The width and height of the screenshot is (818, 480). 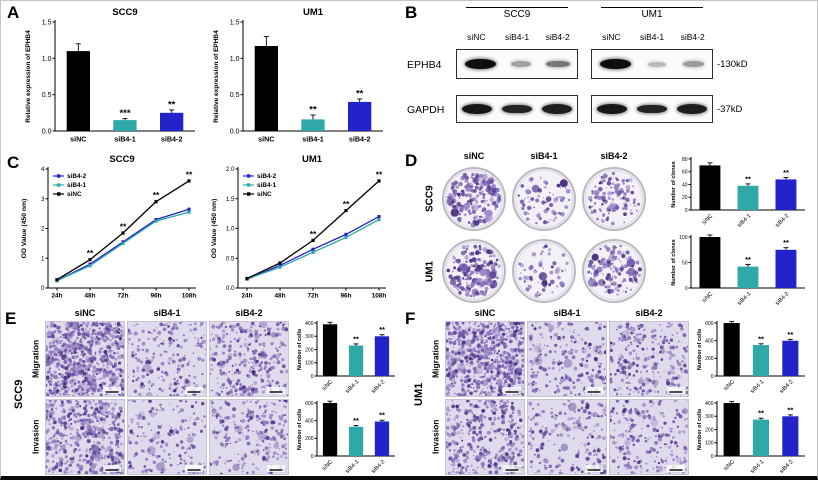 What do you see at coordinates (649, 359) in the screenshot?
I see `micrograph-um1-migration-sib4-2-svg` at bounding box center [649, 359].